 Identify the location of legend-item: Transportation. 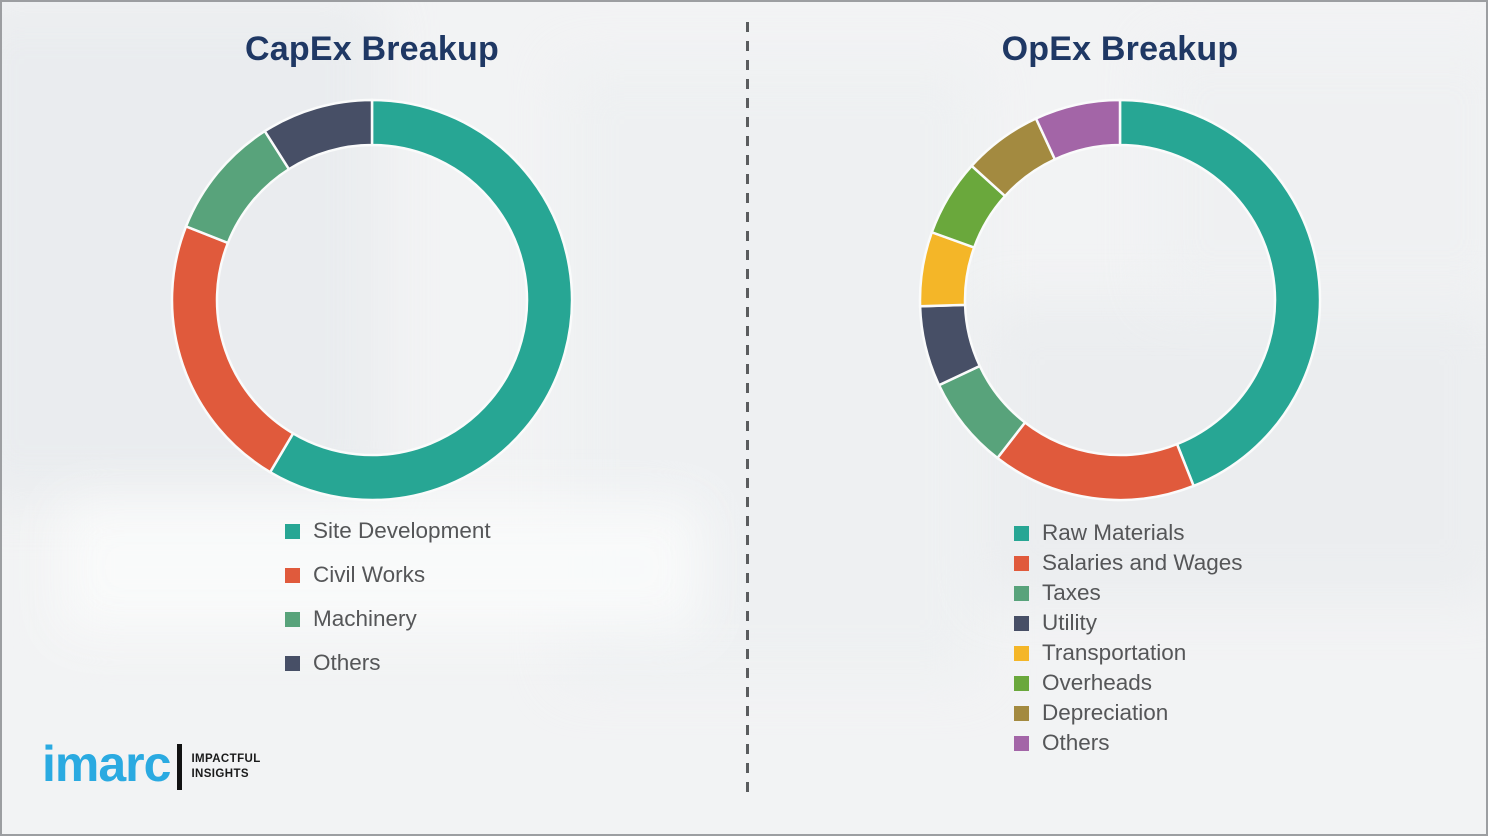
(1128, 653).